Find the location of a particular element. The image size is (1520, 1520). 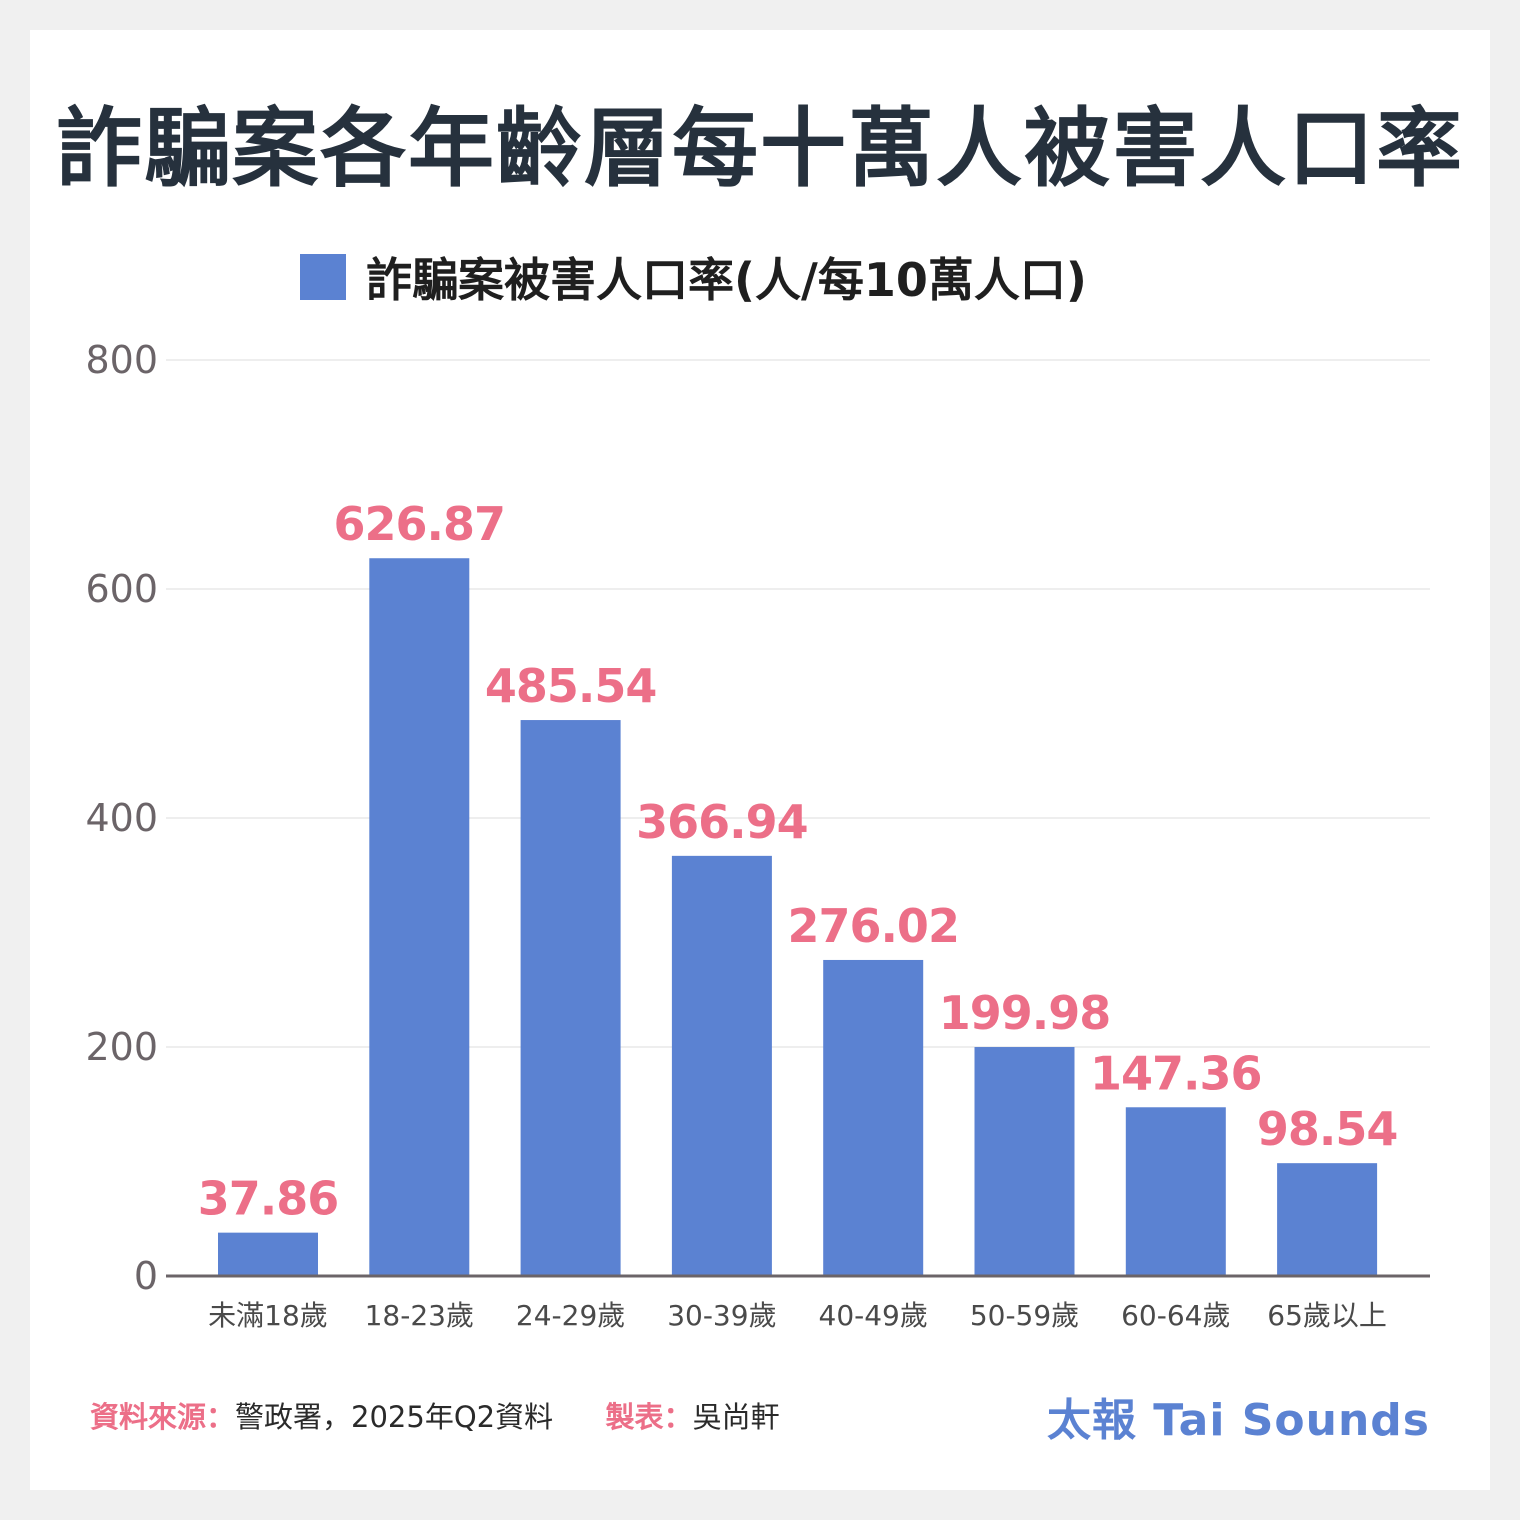

brand-logo: 太報 Tai Sounds is located at coordinates (1238, 1420).